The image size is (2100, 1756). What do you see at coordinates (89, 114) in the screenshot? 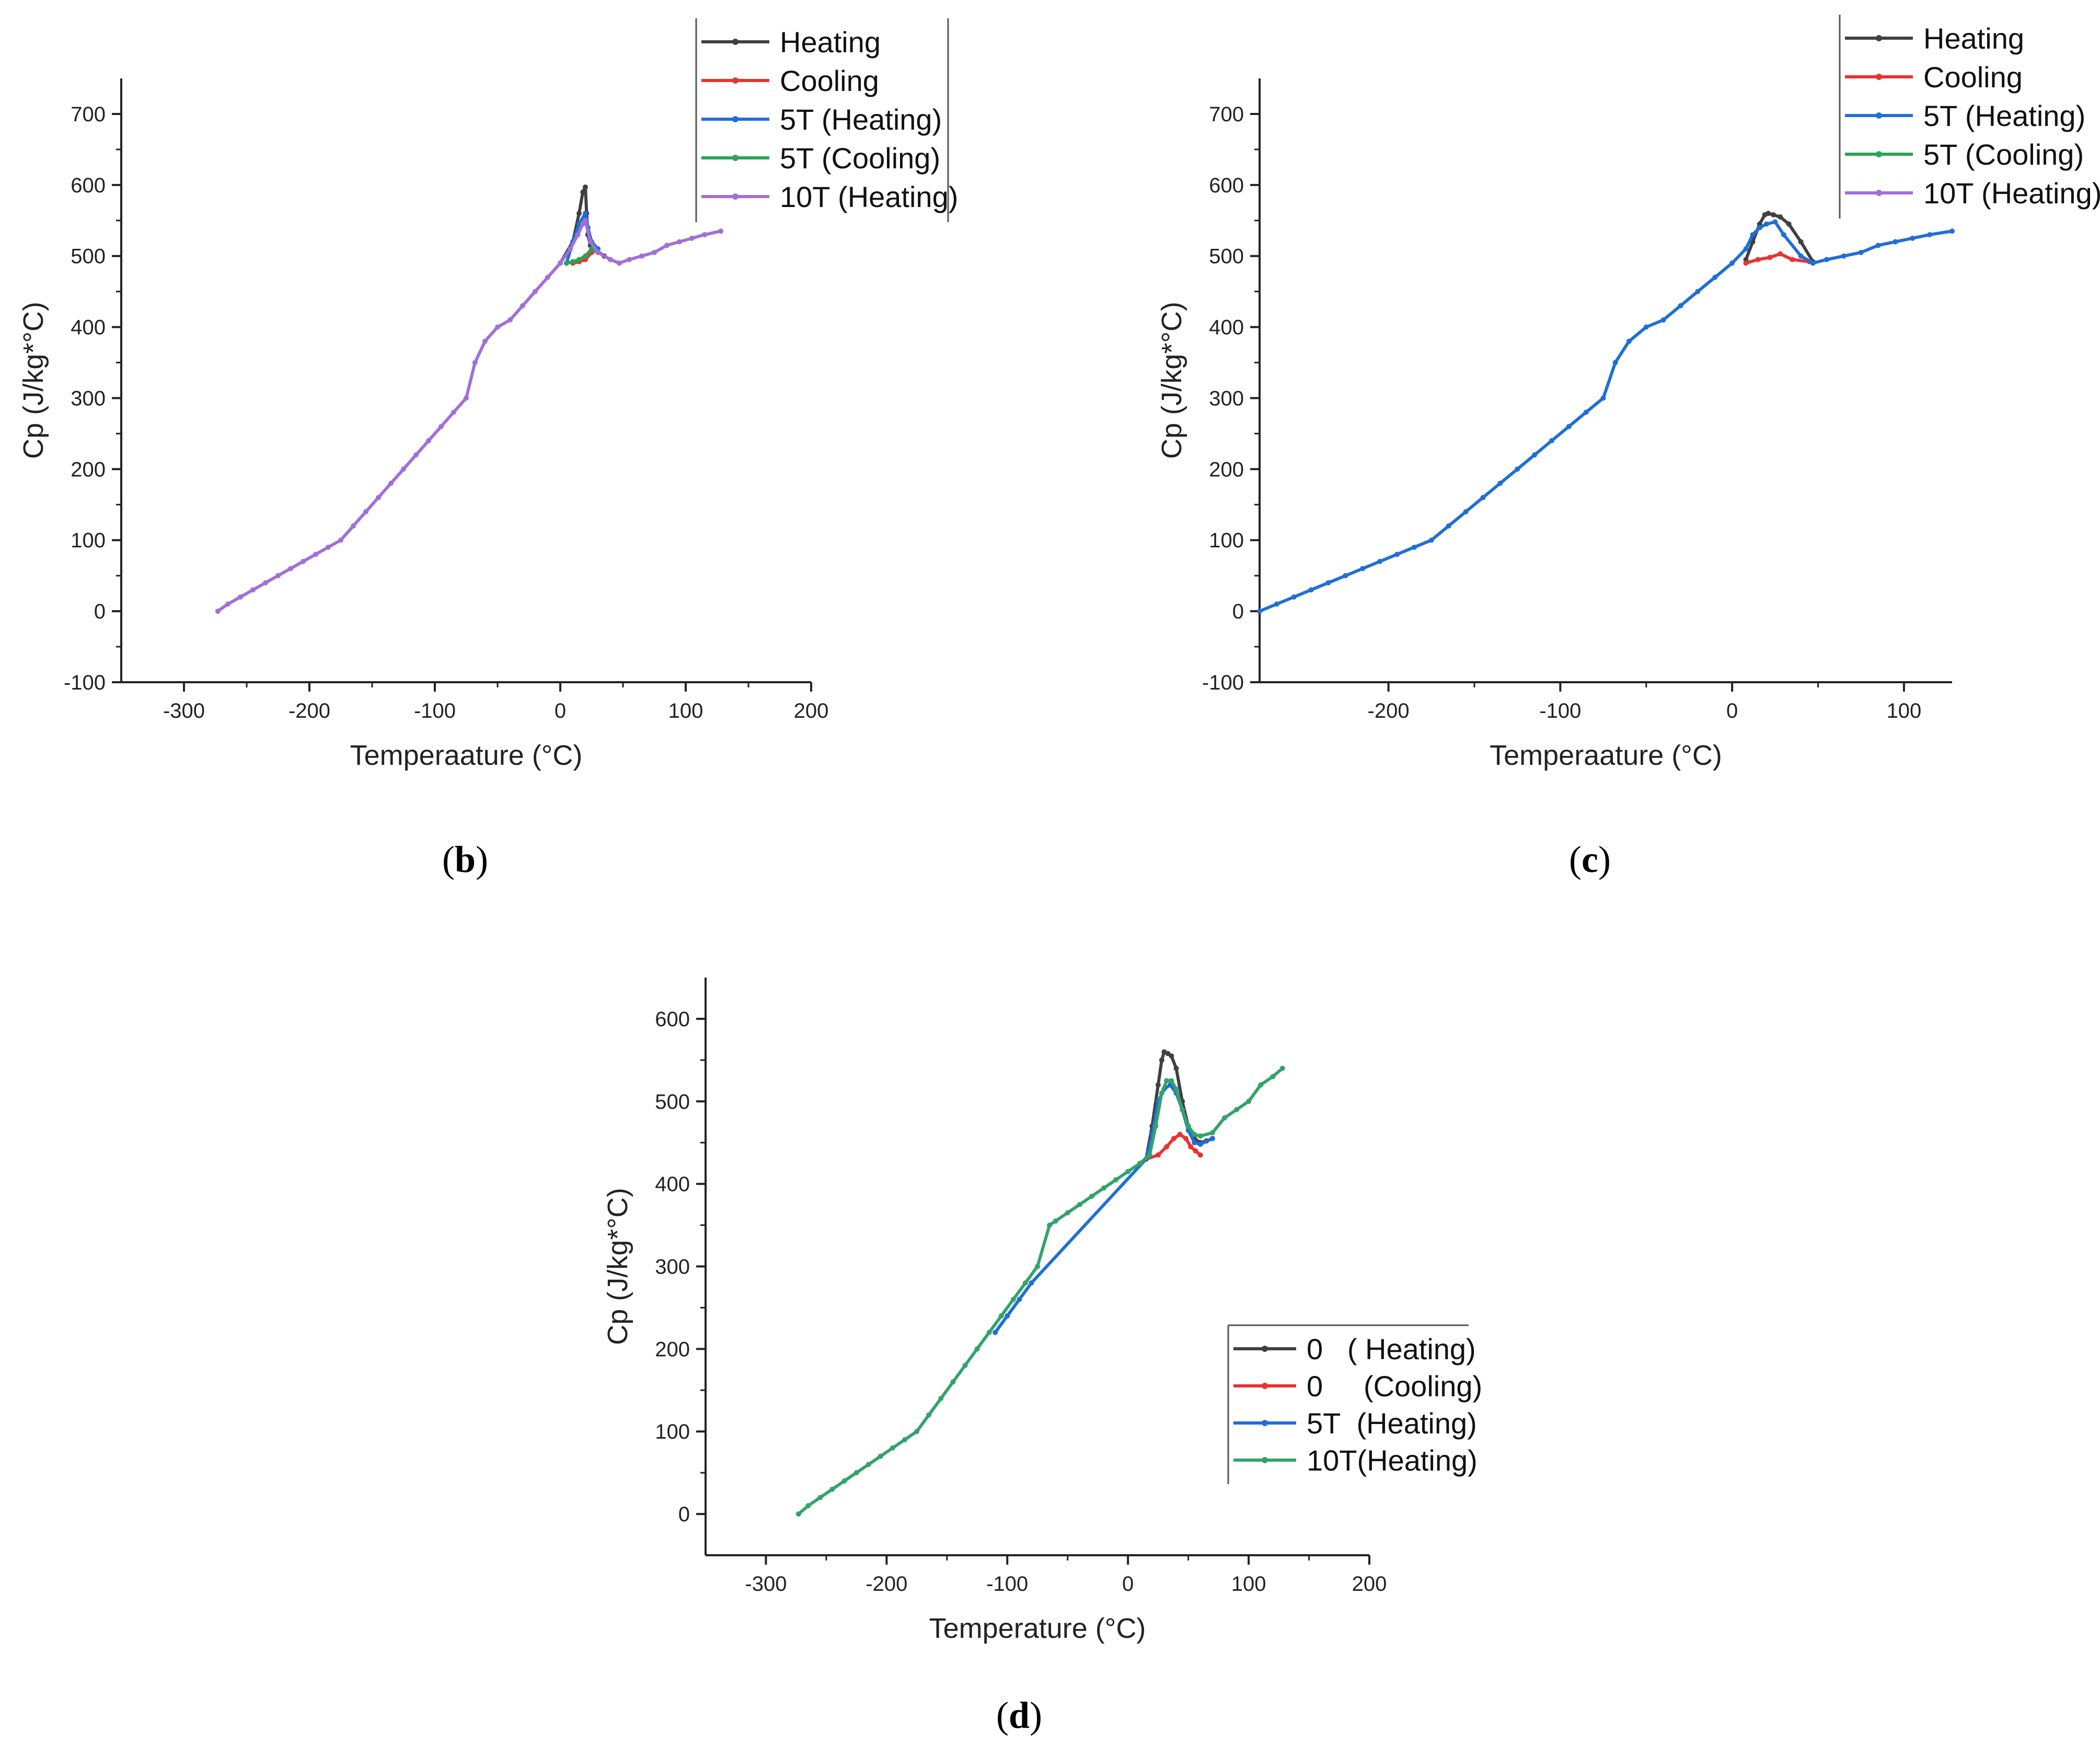
I see `y-tick-label: 700` at bounding box center [89, 114].